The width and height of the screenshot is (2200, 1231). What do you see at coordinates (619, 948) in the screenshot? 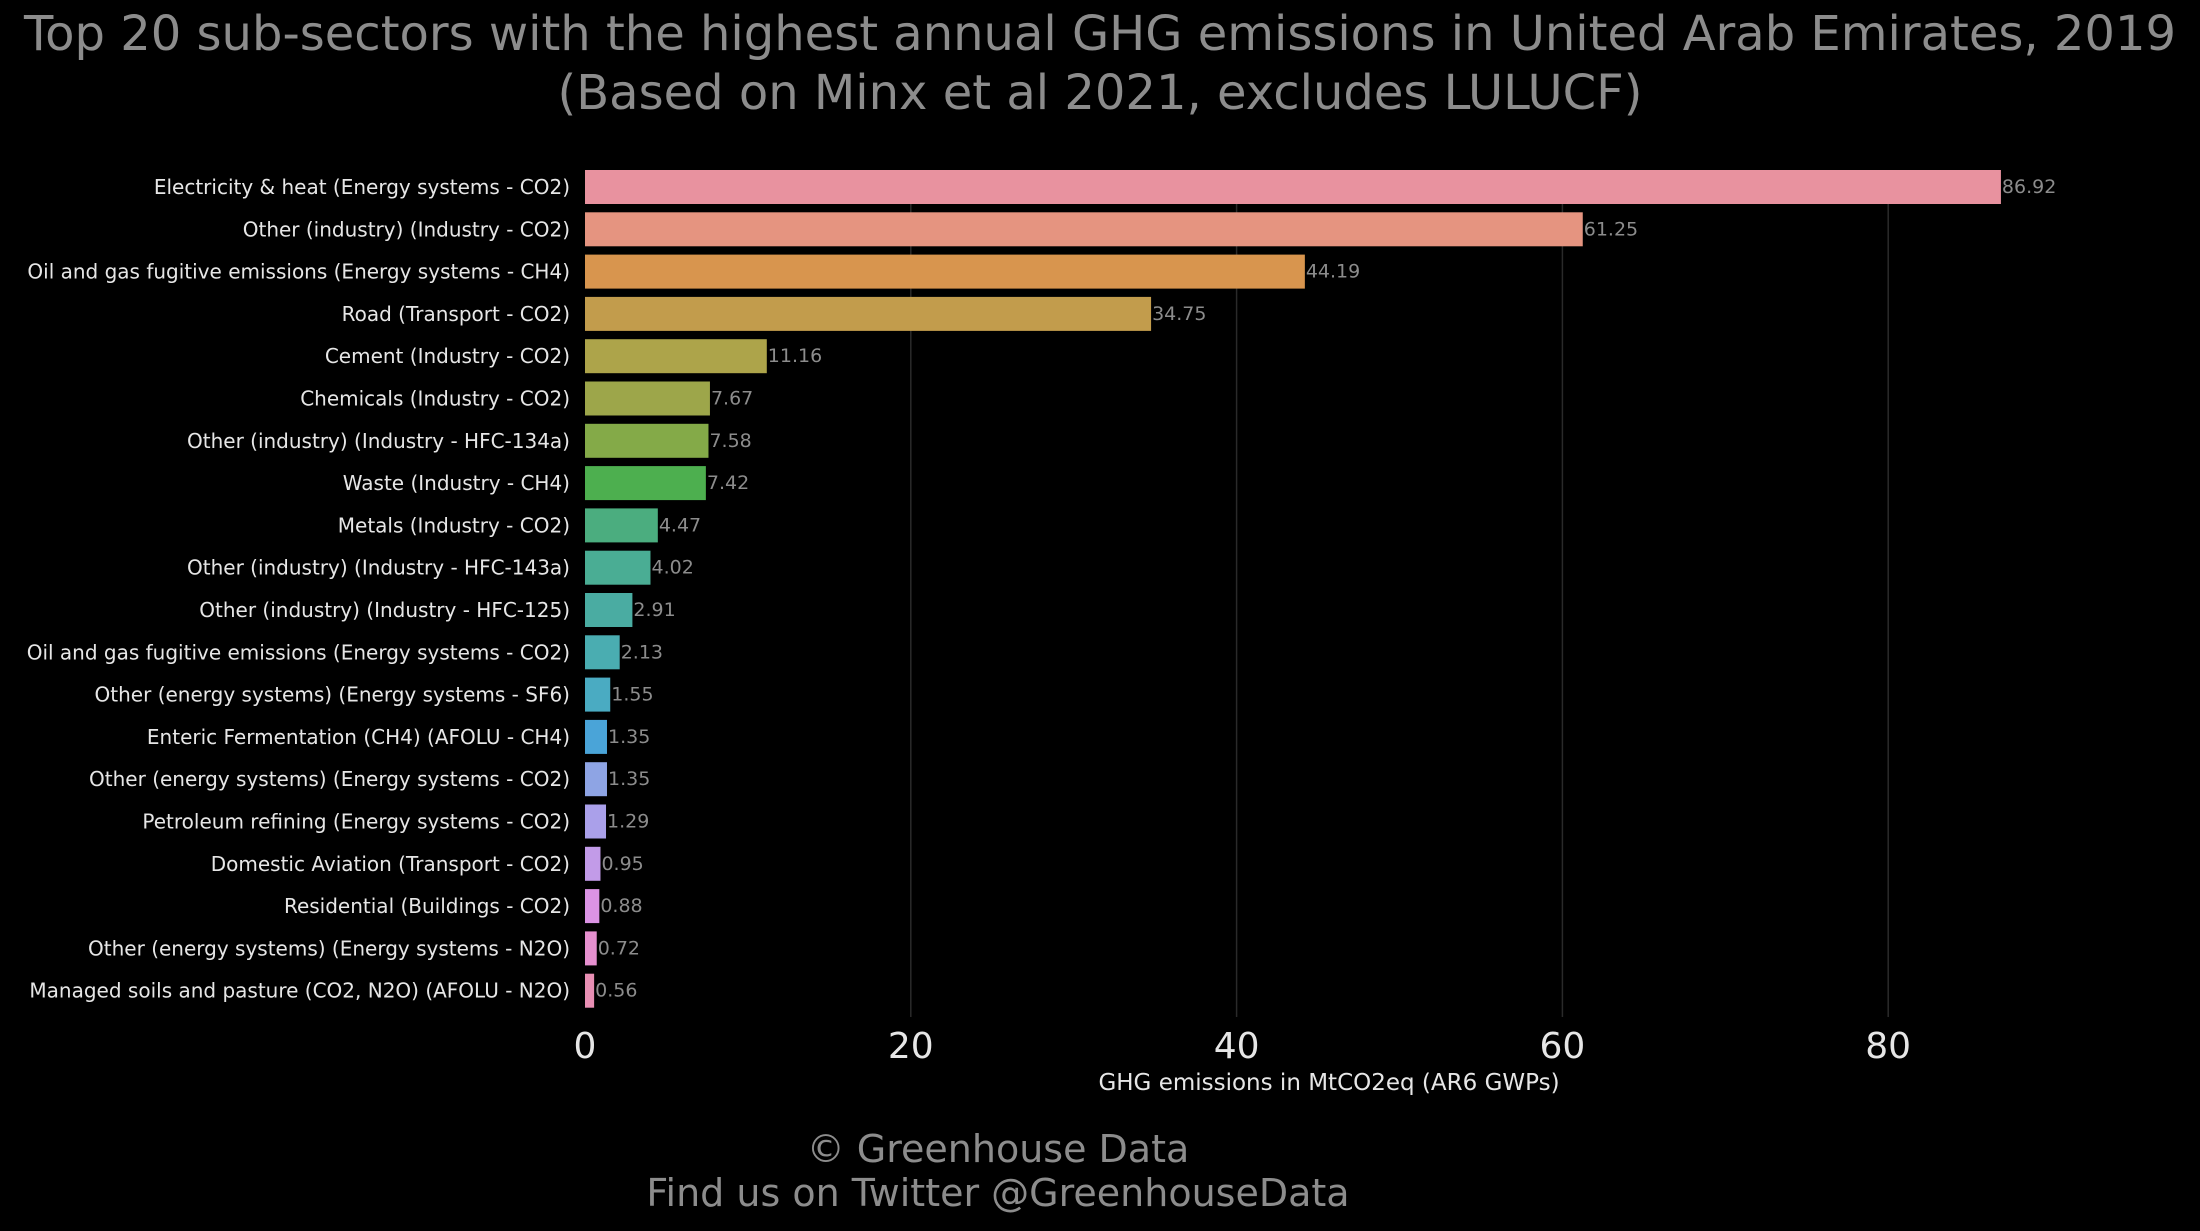
I see `value-label-19: 0.72` at bounding box center [619, 948].